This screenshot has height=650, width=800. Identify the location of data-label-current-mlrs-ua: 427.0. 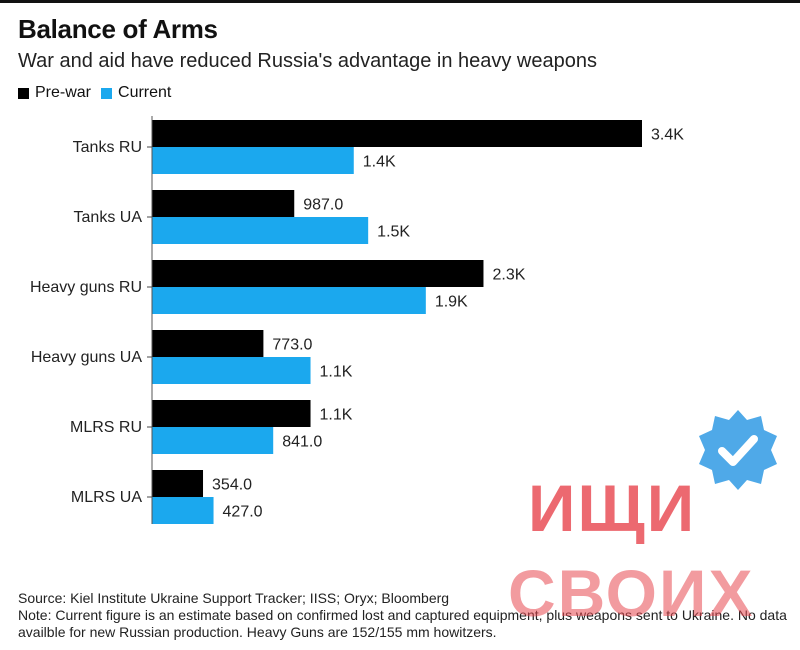
(243, 512).